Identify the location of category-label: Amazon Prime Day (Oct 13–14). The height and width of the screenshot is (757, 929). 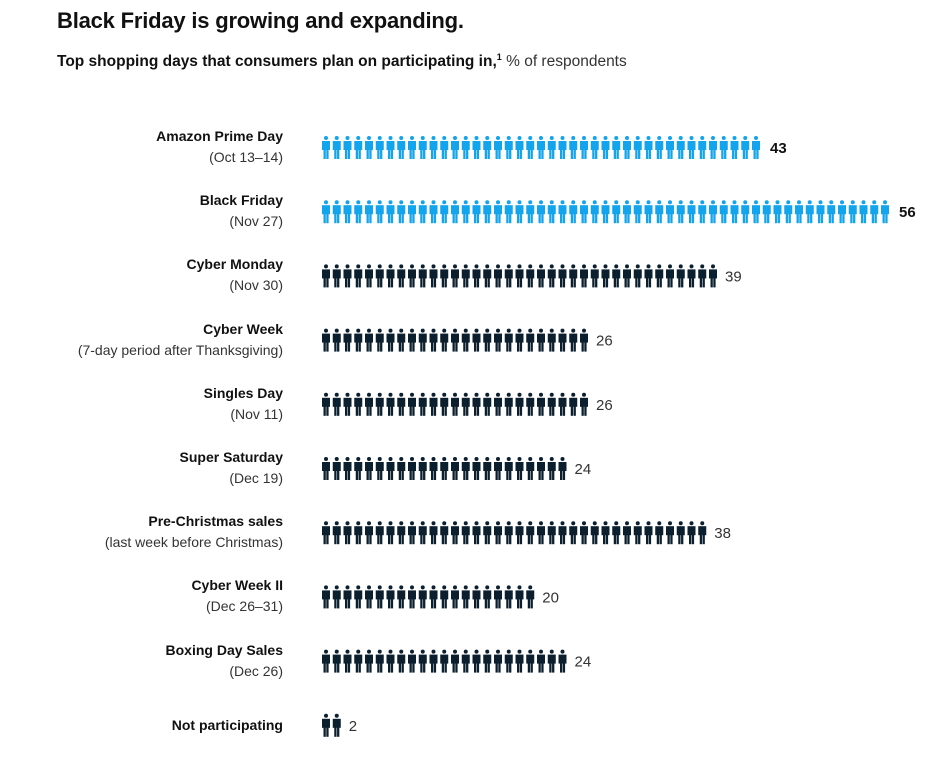
(219, 147).